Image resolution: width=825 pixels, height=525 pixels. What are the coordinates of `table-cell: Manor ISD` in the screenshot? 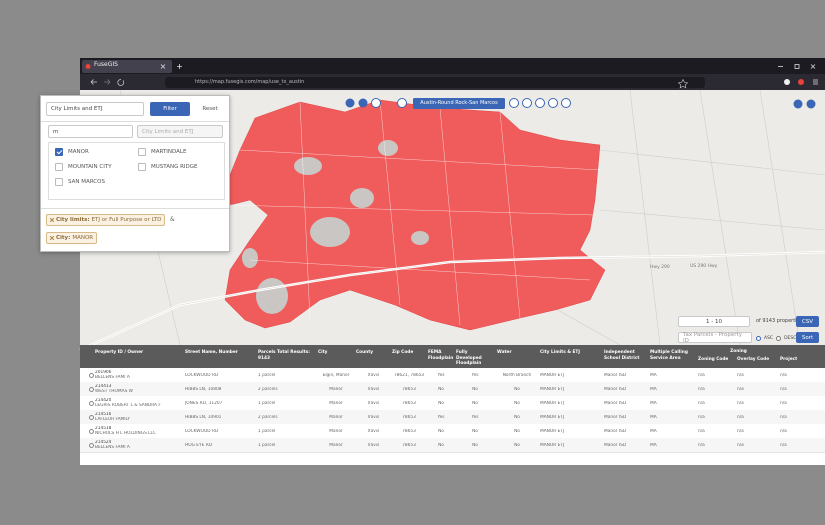 It's located at (615, 445).